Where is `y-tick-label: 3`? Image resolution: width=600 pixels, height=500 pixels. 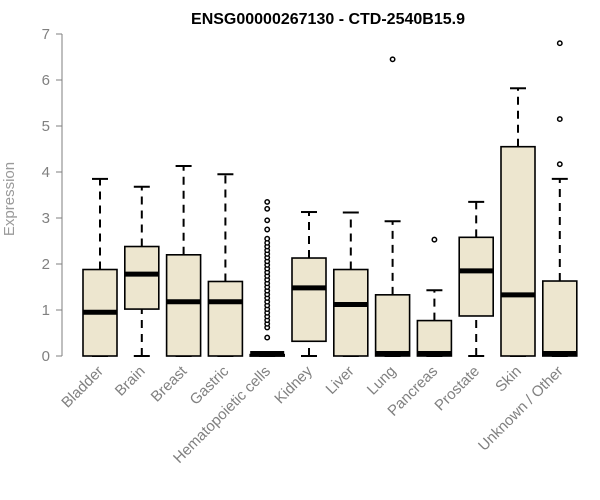 y-tick-label: 3 is located at coordinates (46, 218).